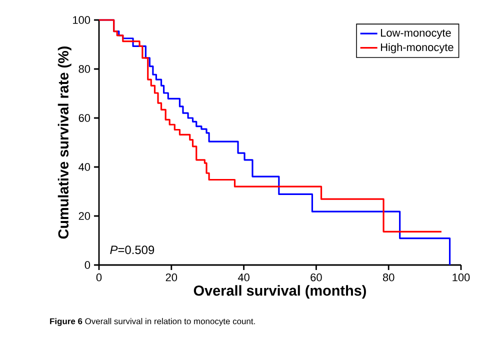  Describe the element at coordinates (280, 292) in the screenshot. I see `x-axis-title: Overall survival (months)` at that location.